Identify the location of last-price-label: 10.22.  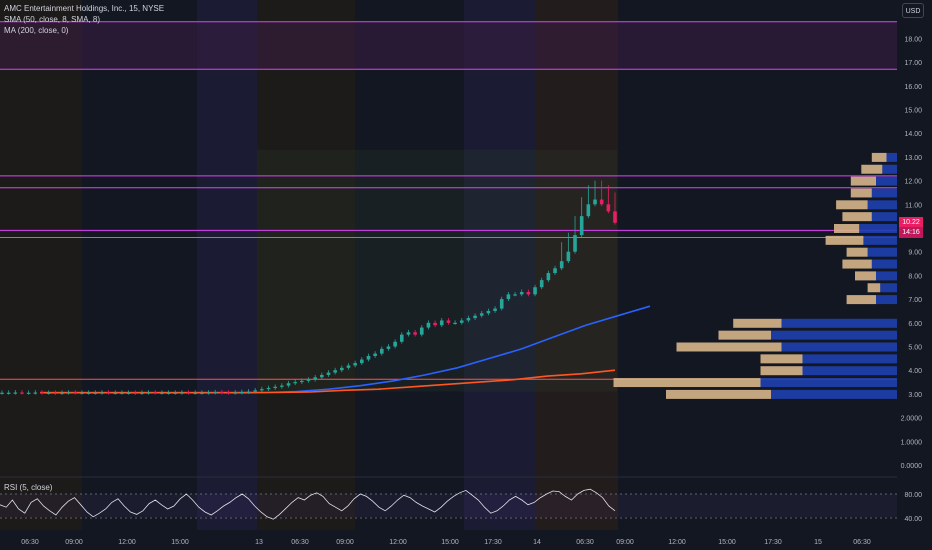
(911, 222).